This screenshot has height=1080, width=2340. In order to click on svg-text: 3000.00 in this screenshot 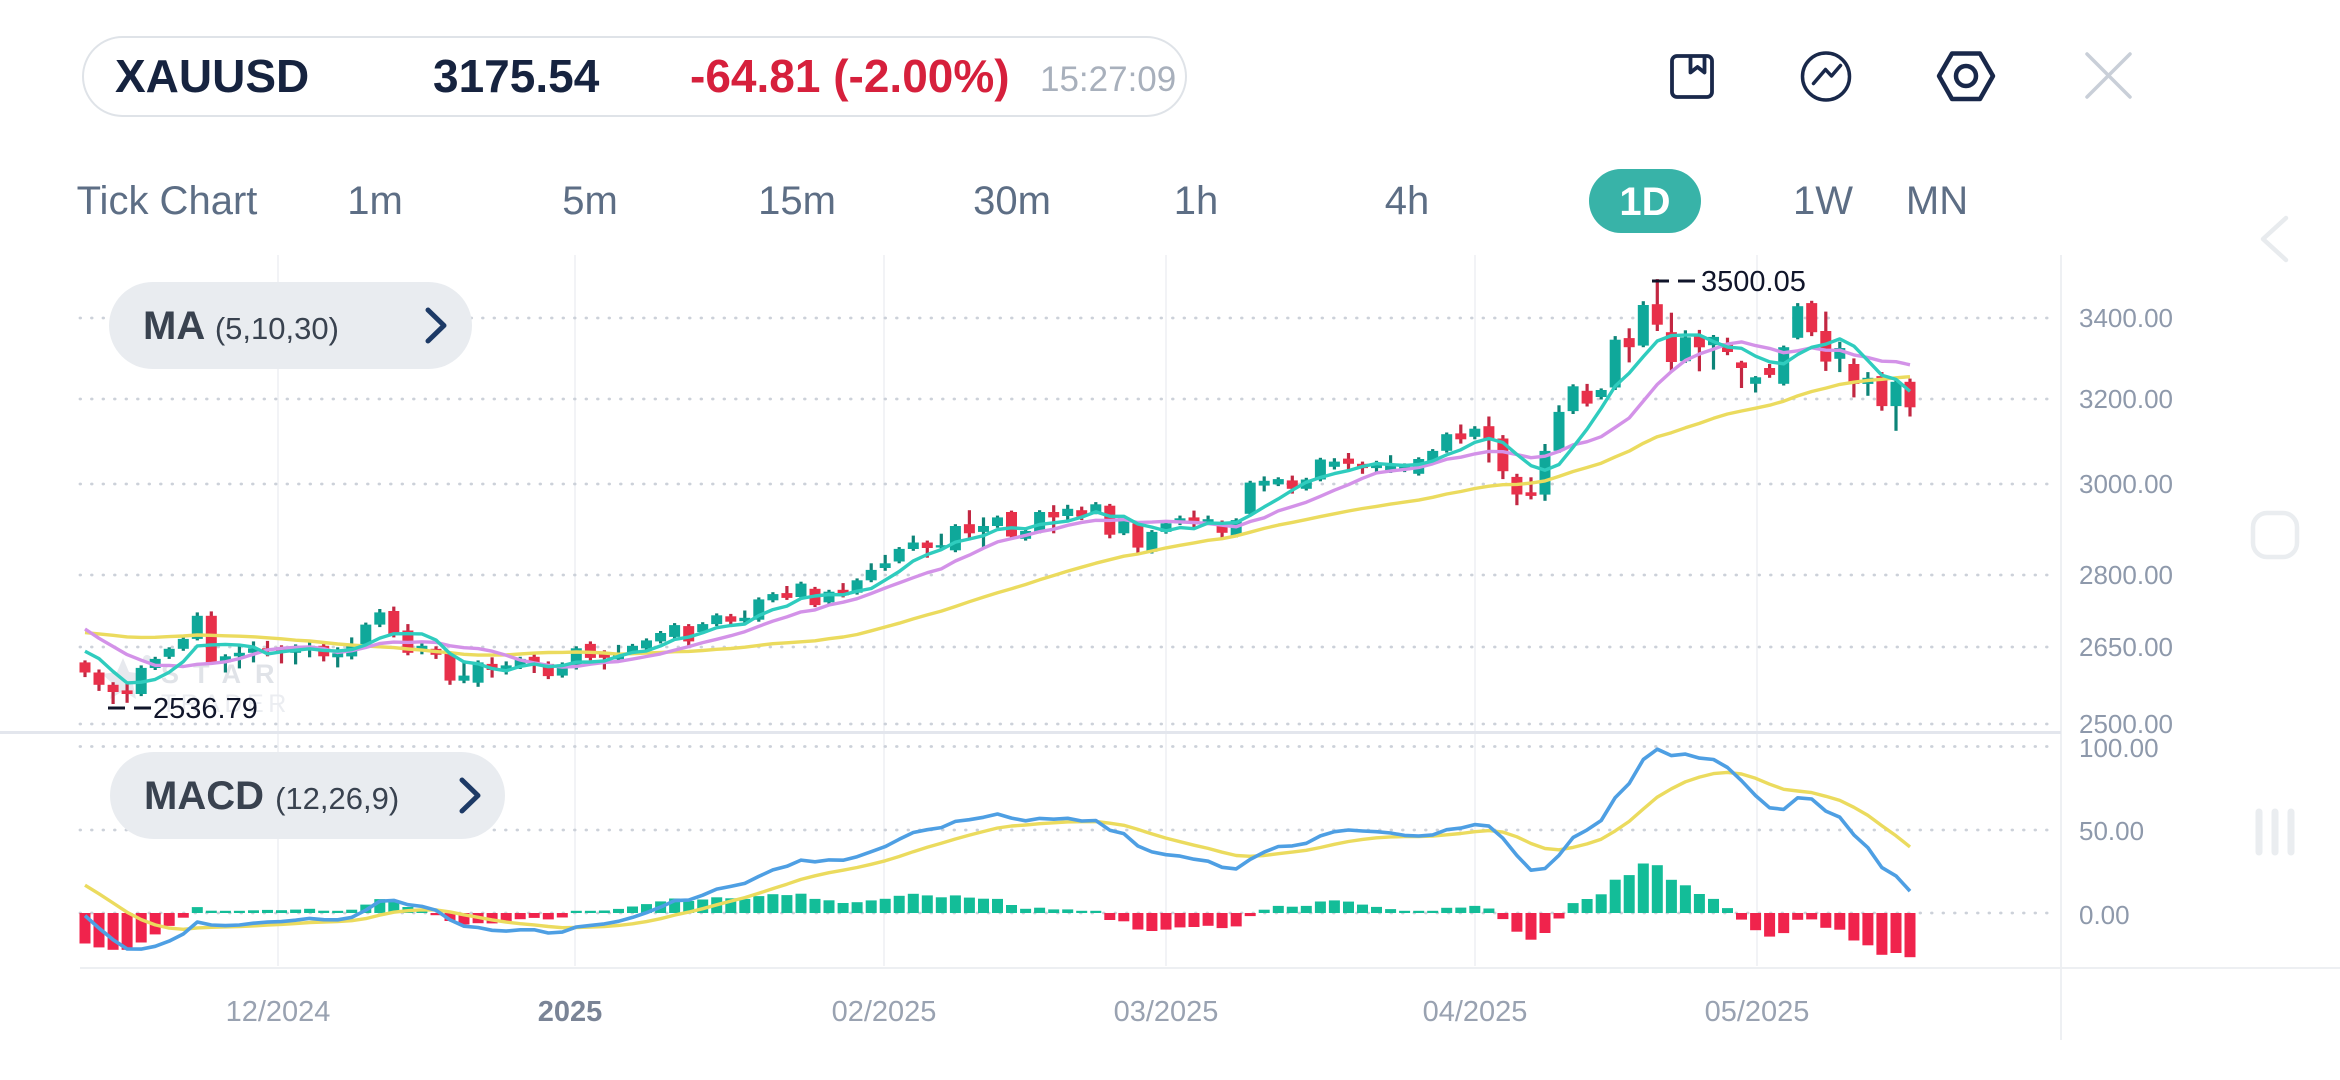, I will do `click(2126, 484)`.